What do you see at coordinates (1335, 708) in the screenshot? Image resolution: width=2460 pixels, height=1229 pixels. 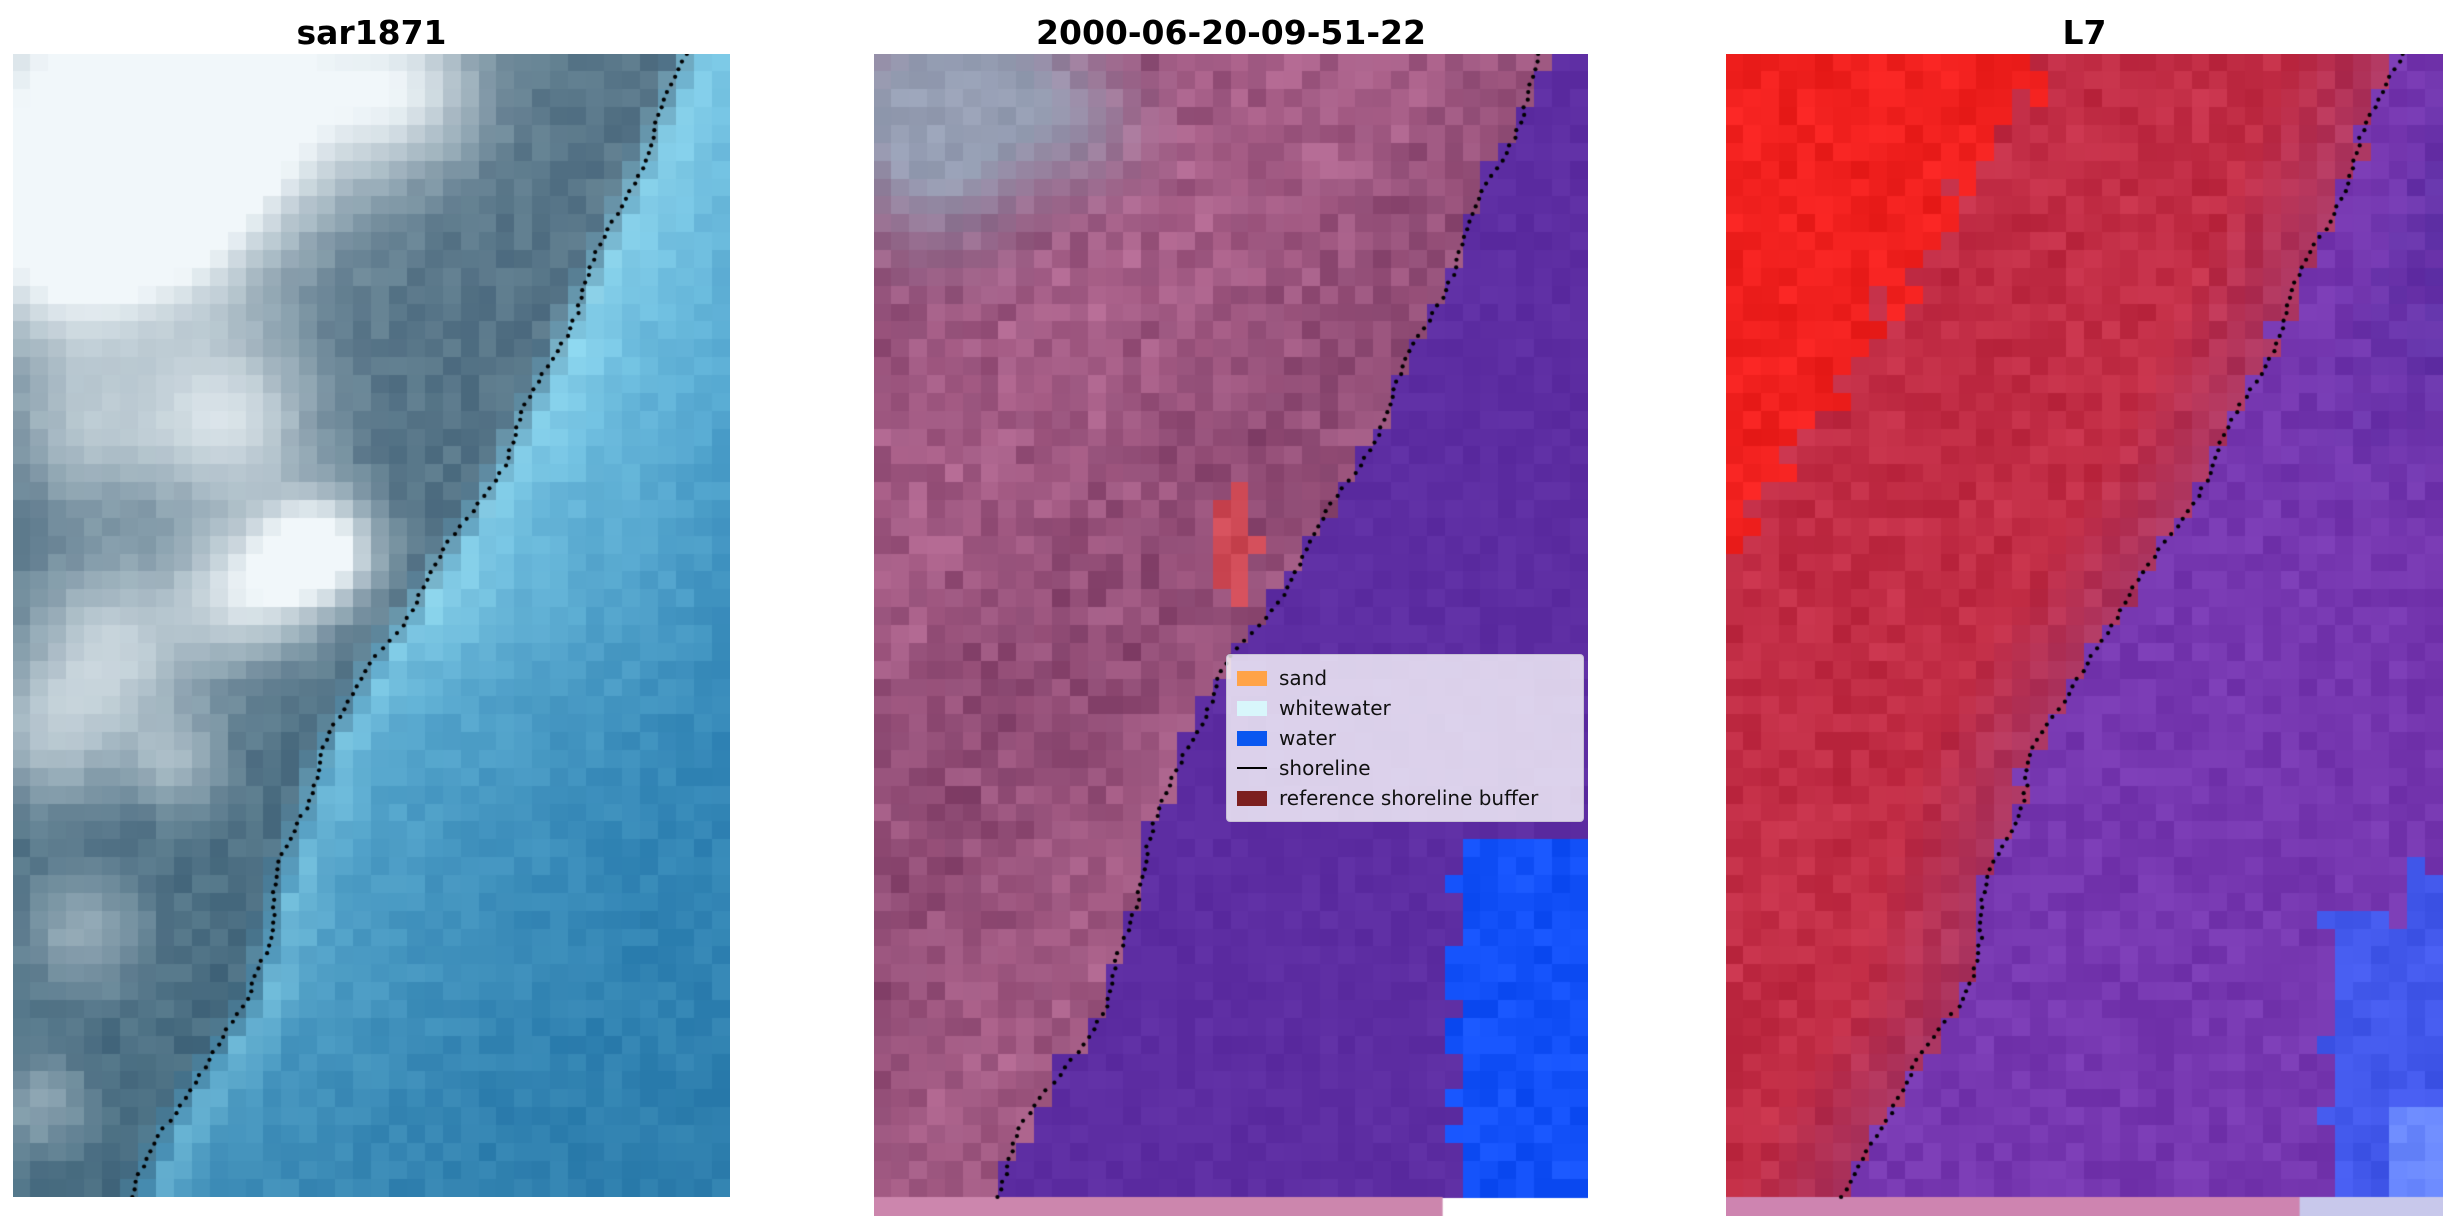 I see `legend-label-whitewater: whitewater` at bounding box center [1335, 708].